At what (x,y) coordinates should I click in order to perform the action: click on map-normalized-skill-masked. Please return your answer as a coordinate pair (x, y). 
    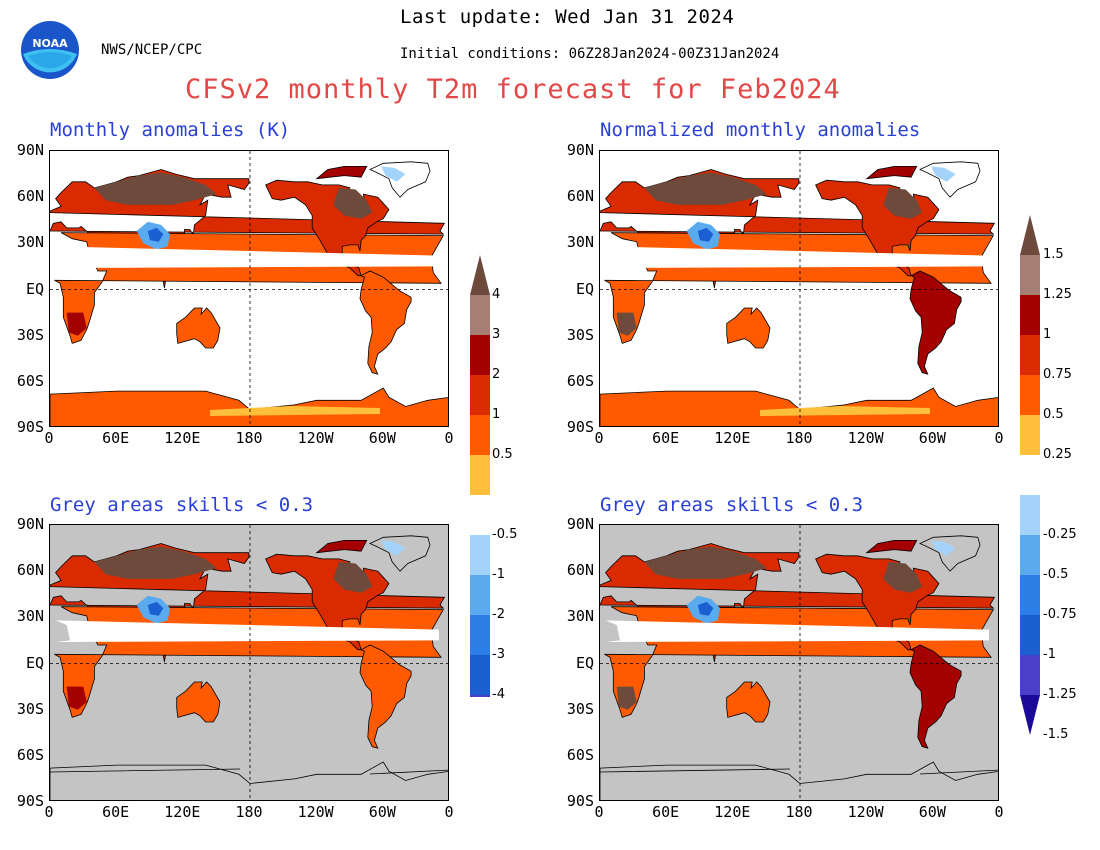
    Looking at the image, I should click on (799, 662).